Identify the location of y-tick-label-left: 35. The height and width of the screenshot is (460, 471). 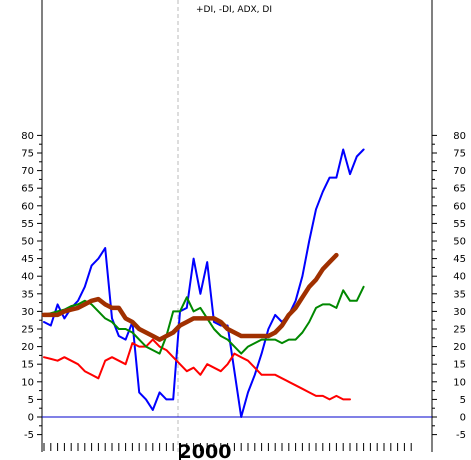
(27, 294).